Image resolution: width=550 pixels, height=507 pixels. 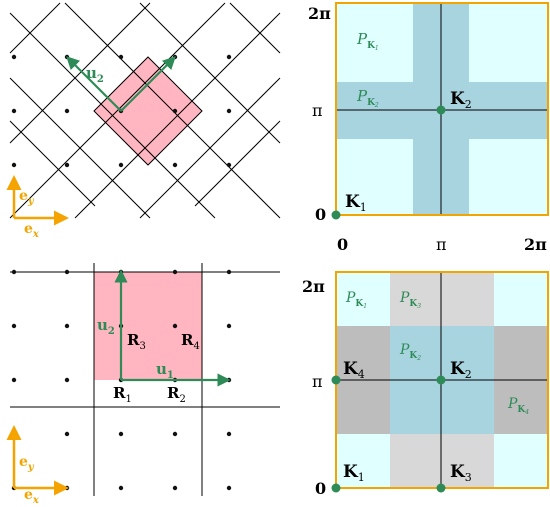 I want to click on vector-arrow-upper-right, so click(x=148, y=84).